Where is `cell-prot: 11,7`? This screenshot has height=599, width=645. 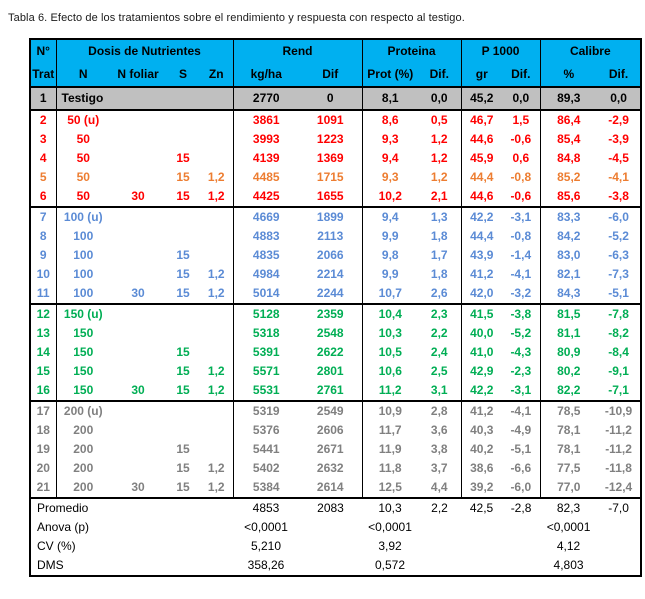
cell-prot: 11,7 is located at coordinates (390, 430).